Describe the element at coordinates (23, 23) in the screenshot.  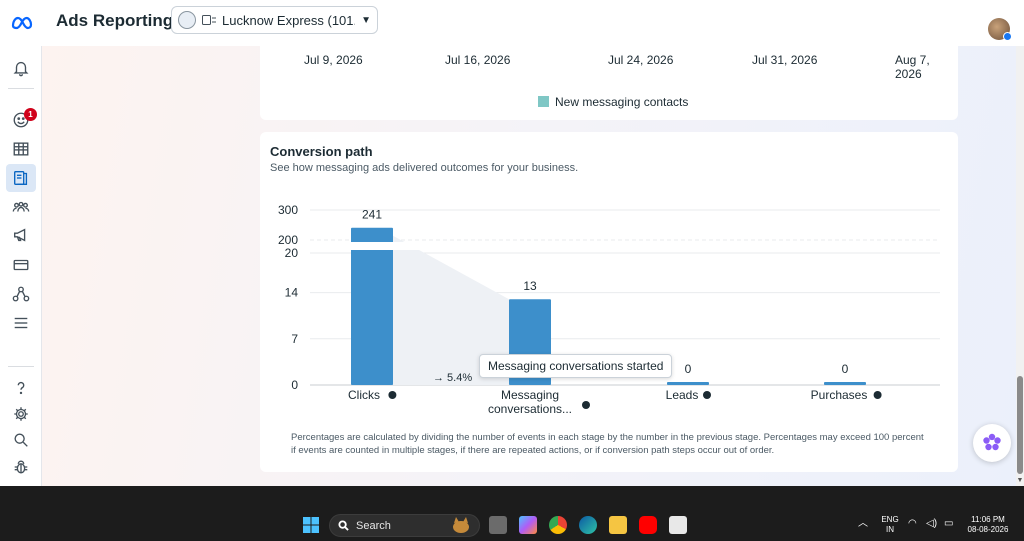
I see `meta-logo-icon` at that location.